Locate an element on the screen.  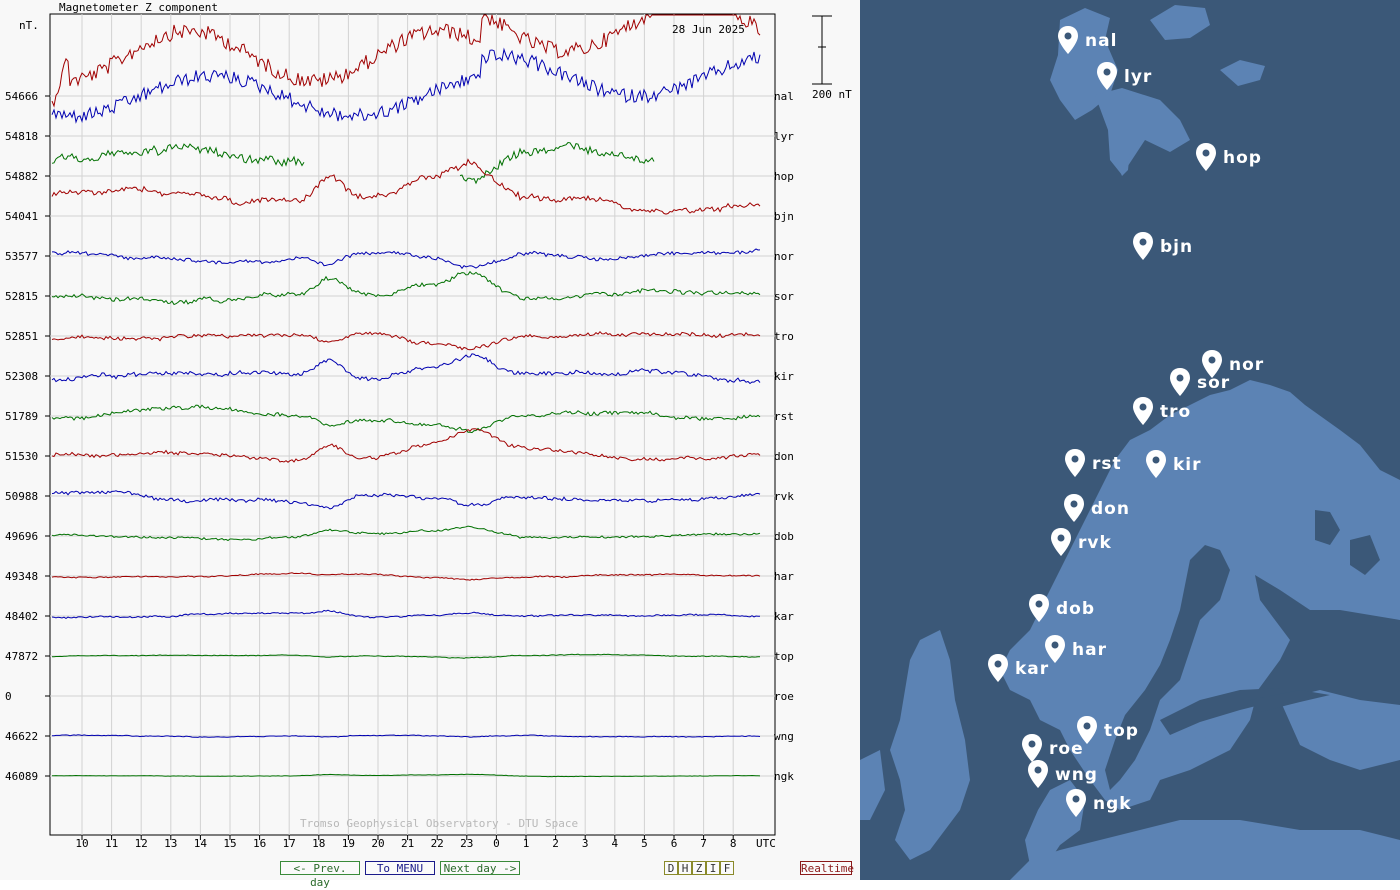
map-pin-rst is located at coordinates (1075, 463).